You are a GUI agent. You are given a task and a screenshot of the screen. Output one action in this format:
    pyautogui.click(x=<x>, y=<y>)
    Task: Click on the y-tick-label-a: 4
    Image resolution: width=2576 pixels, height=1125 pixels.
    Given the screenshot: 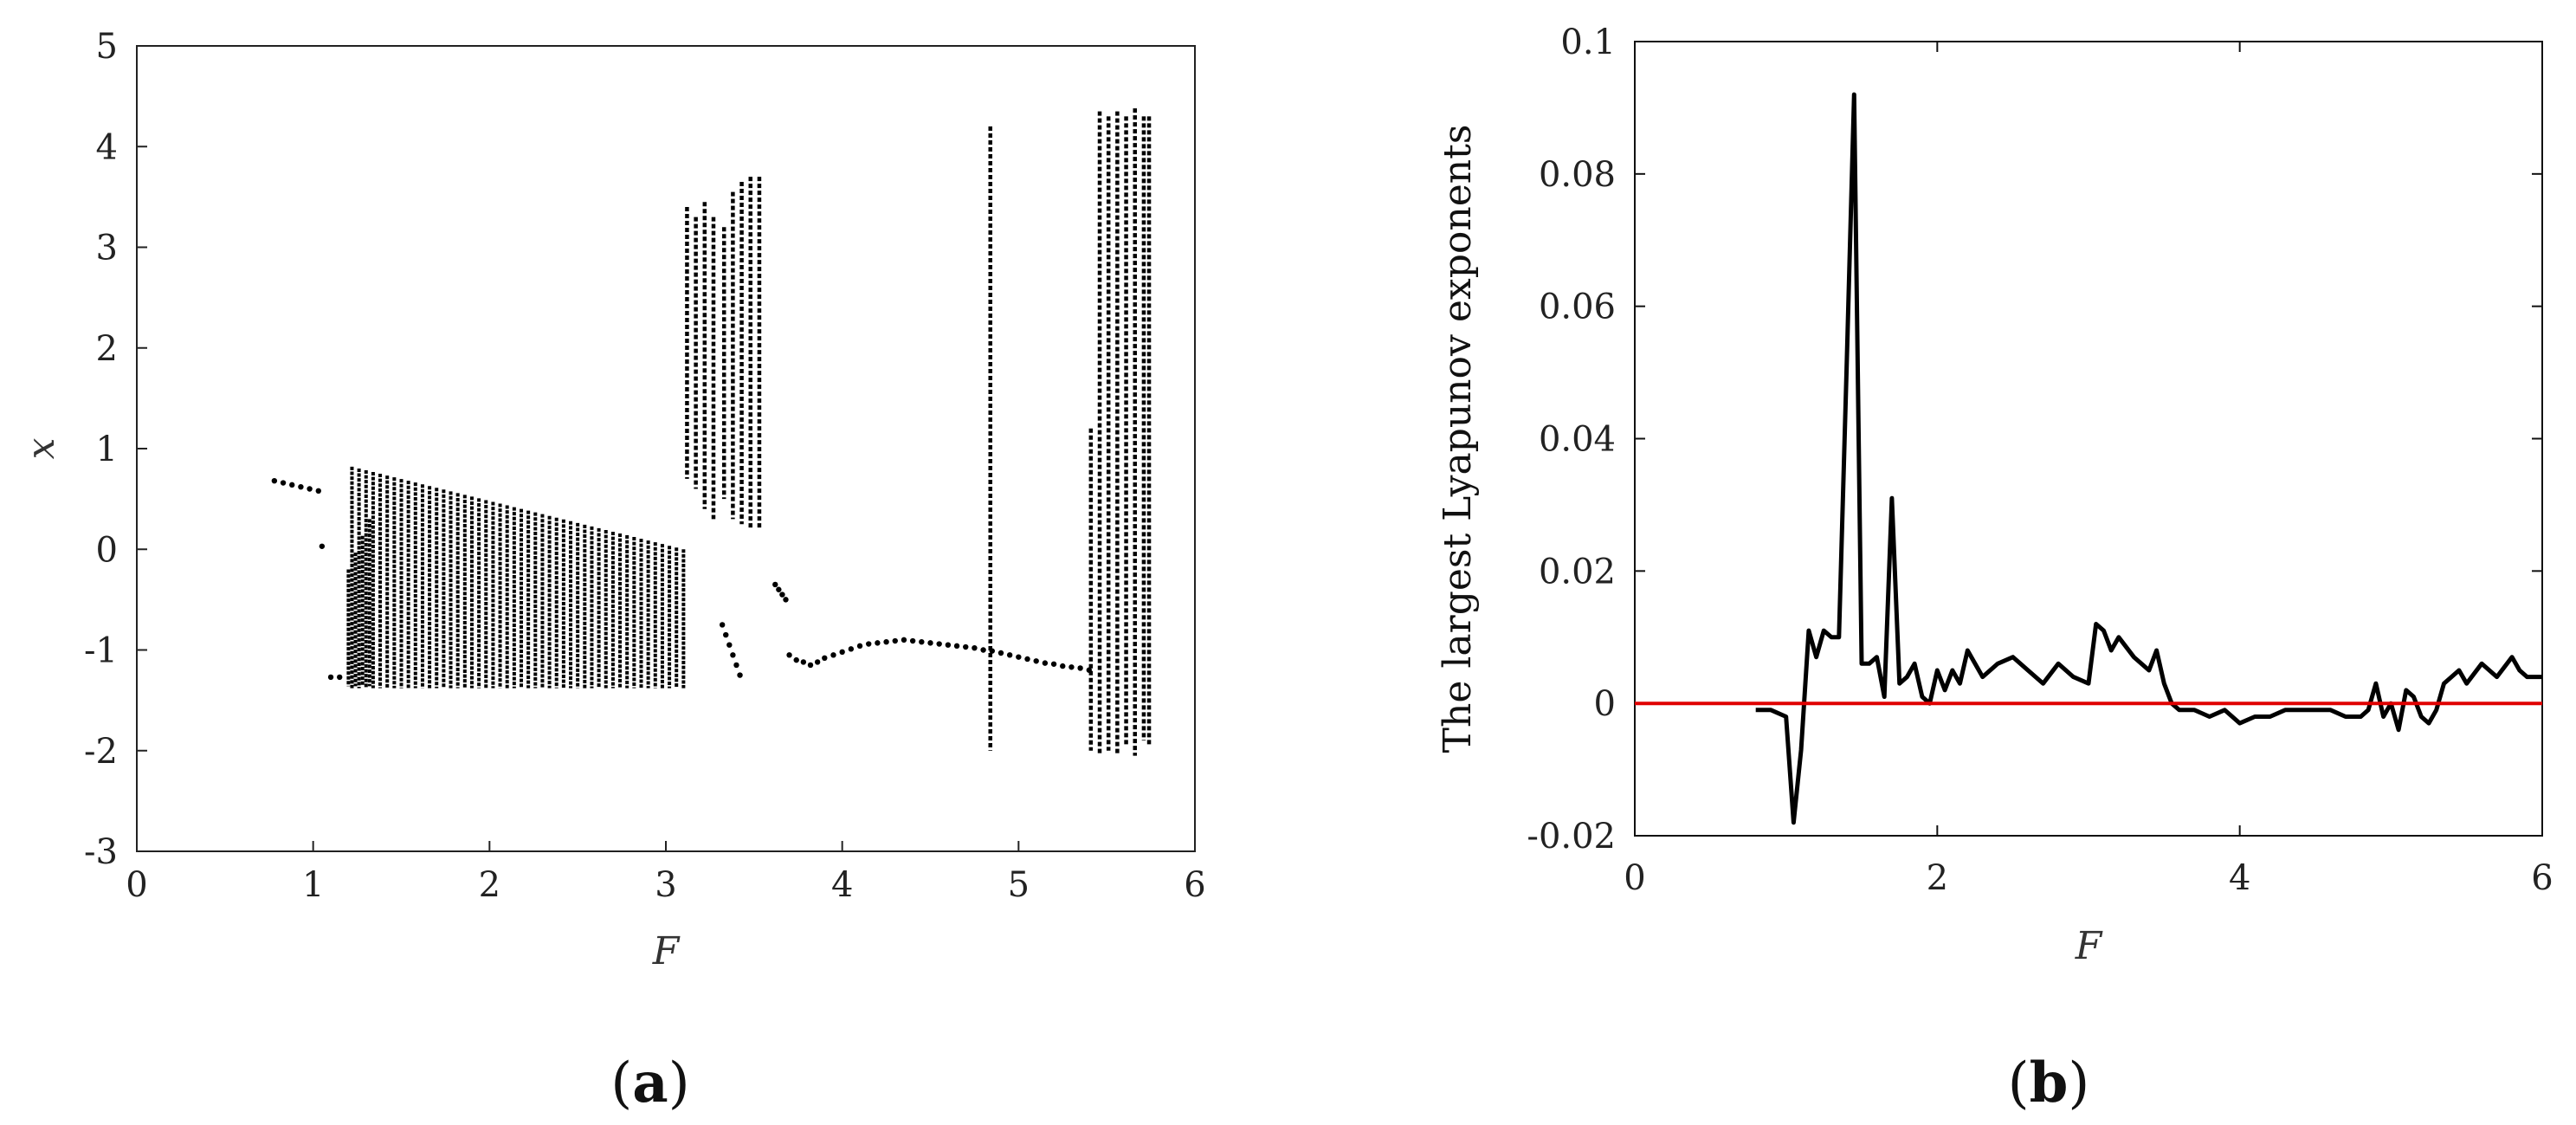 What is the action you would take?
    pyautogui.click(x=107, y=147)
    